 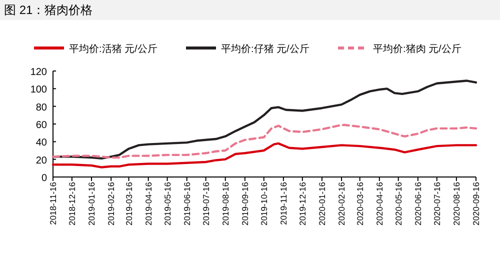 I want to click on legend-label: 平均价:猪肉 元/公斤, so click(x=417, y=49).